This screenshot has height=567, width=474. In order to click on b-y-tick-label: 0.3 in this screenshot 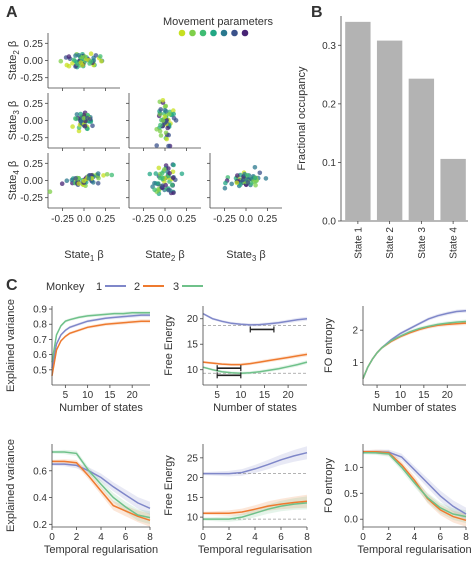, I will do `click(329, 46)`.